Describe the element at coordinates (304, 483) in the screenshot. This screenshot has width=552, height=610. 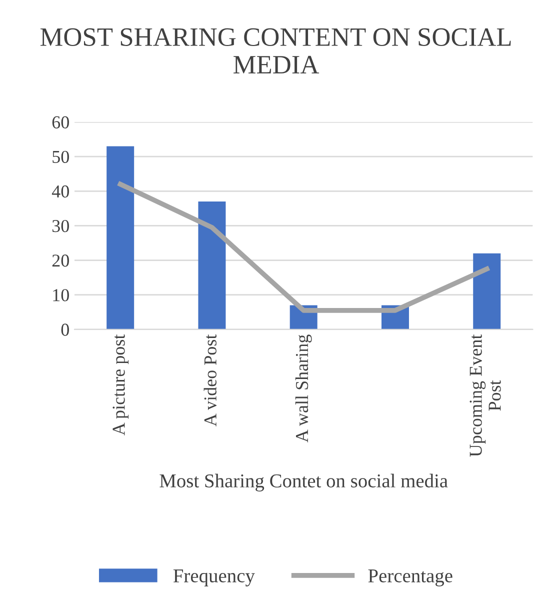
I see `x-axis-title: Most Sharing Contet on social media` at that location.